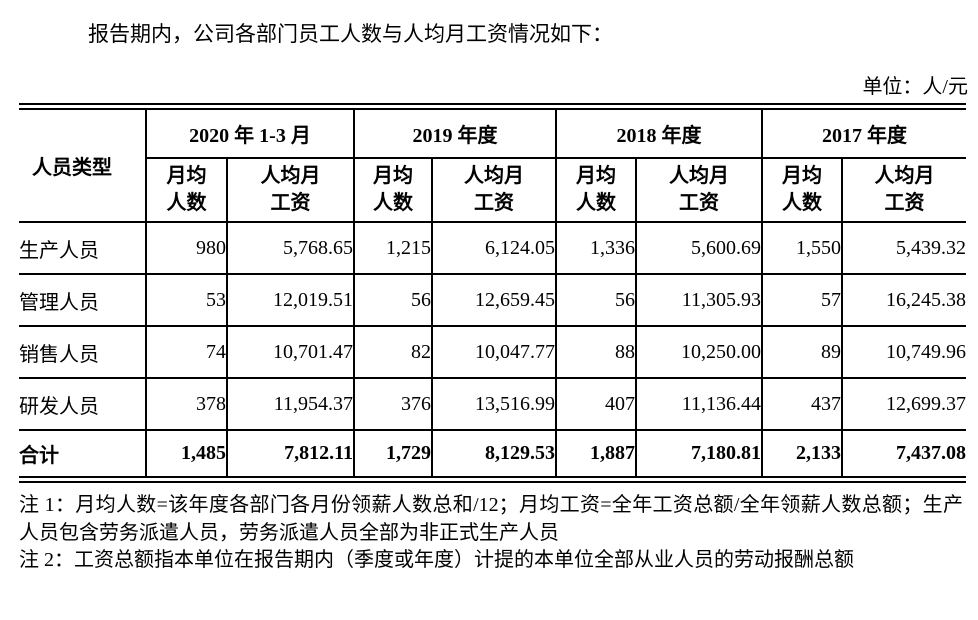 The image size is (978, 620). What do you see at coordinates (290, 248) in the screenshot?
I see `cell-value: 5,768.65` at bounding box center [290, 248].